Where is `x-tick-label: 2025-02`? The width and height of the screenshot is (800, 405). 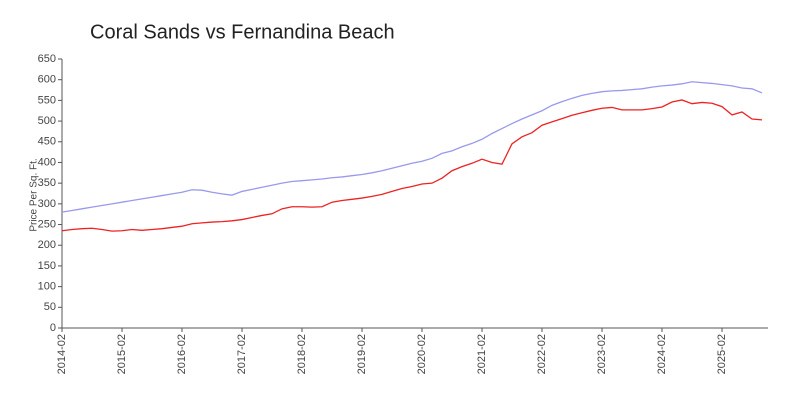
x-tick-label: 2025-02 is located at coordinates (722, 354).